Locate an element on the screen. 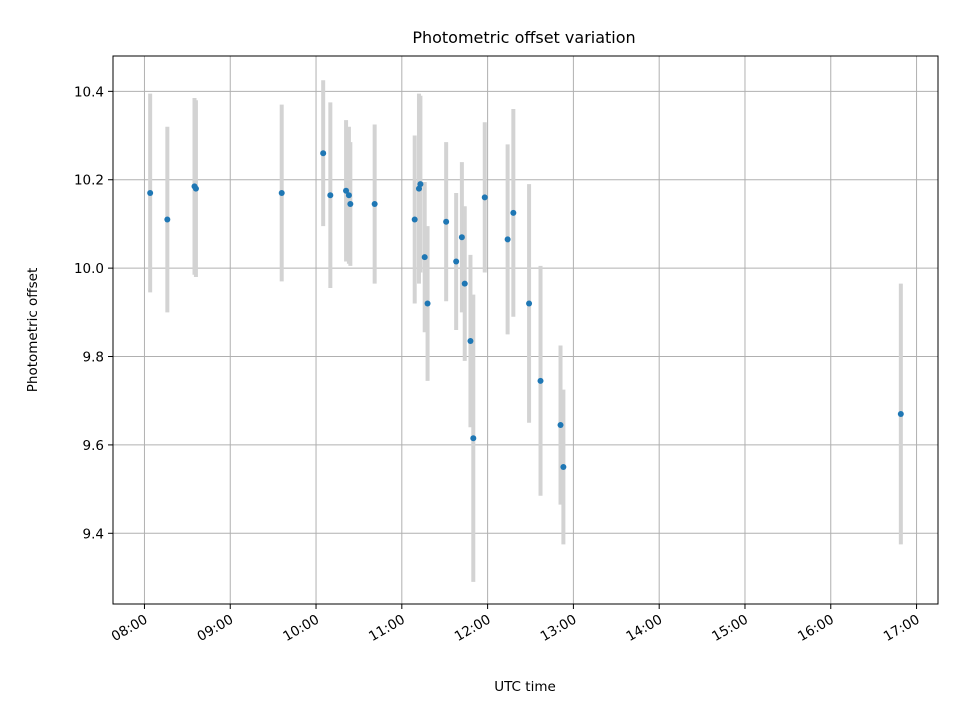 The image size is (960, 720). x-tick-label: 16:00 is located at coordinates (816, 628).